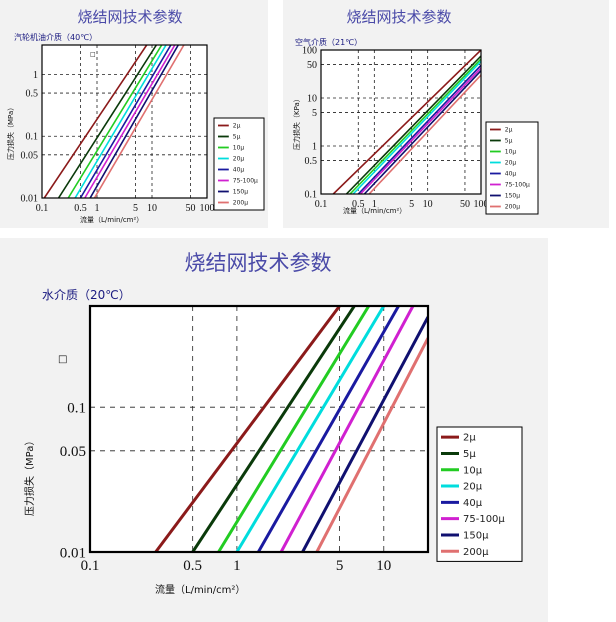 This screenshot has width=616, height=622. What do you see at coordinates (328, 42) in the screenshot?
I see `medium-label: 空气介质（21℃）` at bounding box center [328, 42].